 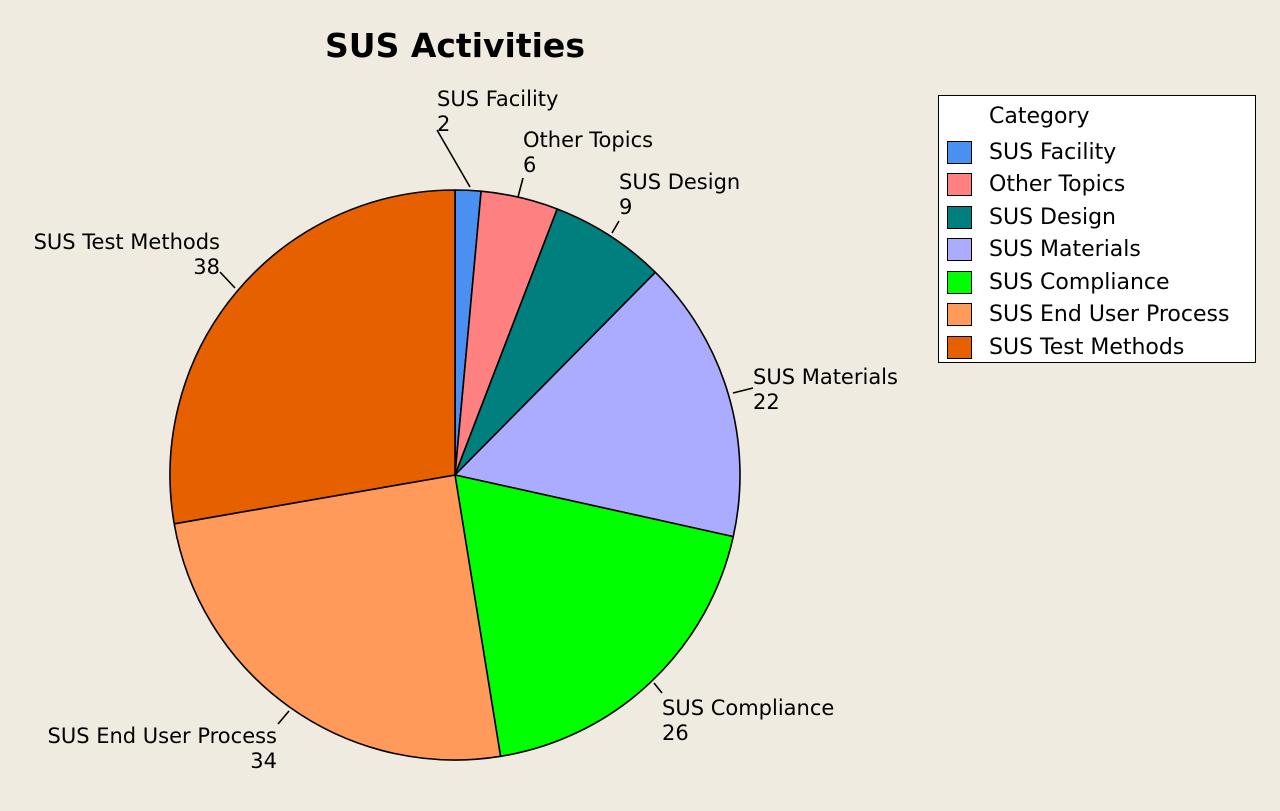 I want to click on legend-label: SUS Design, so click(x=1052, y=217).